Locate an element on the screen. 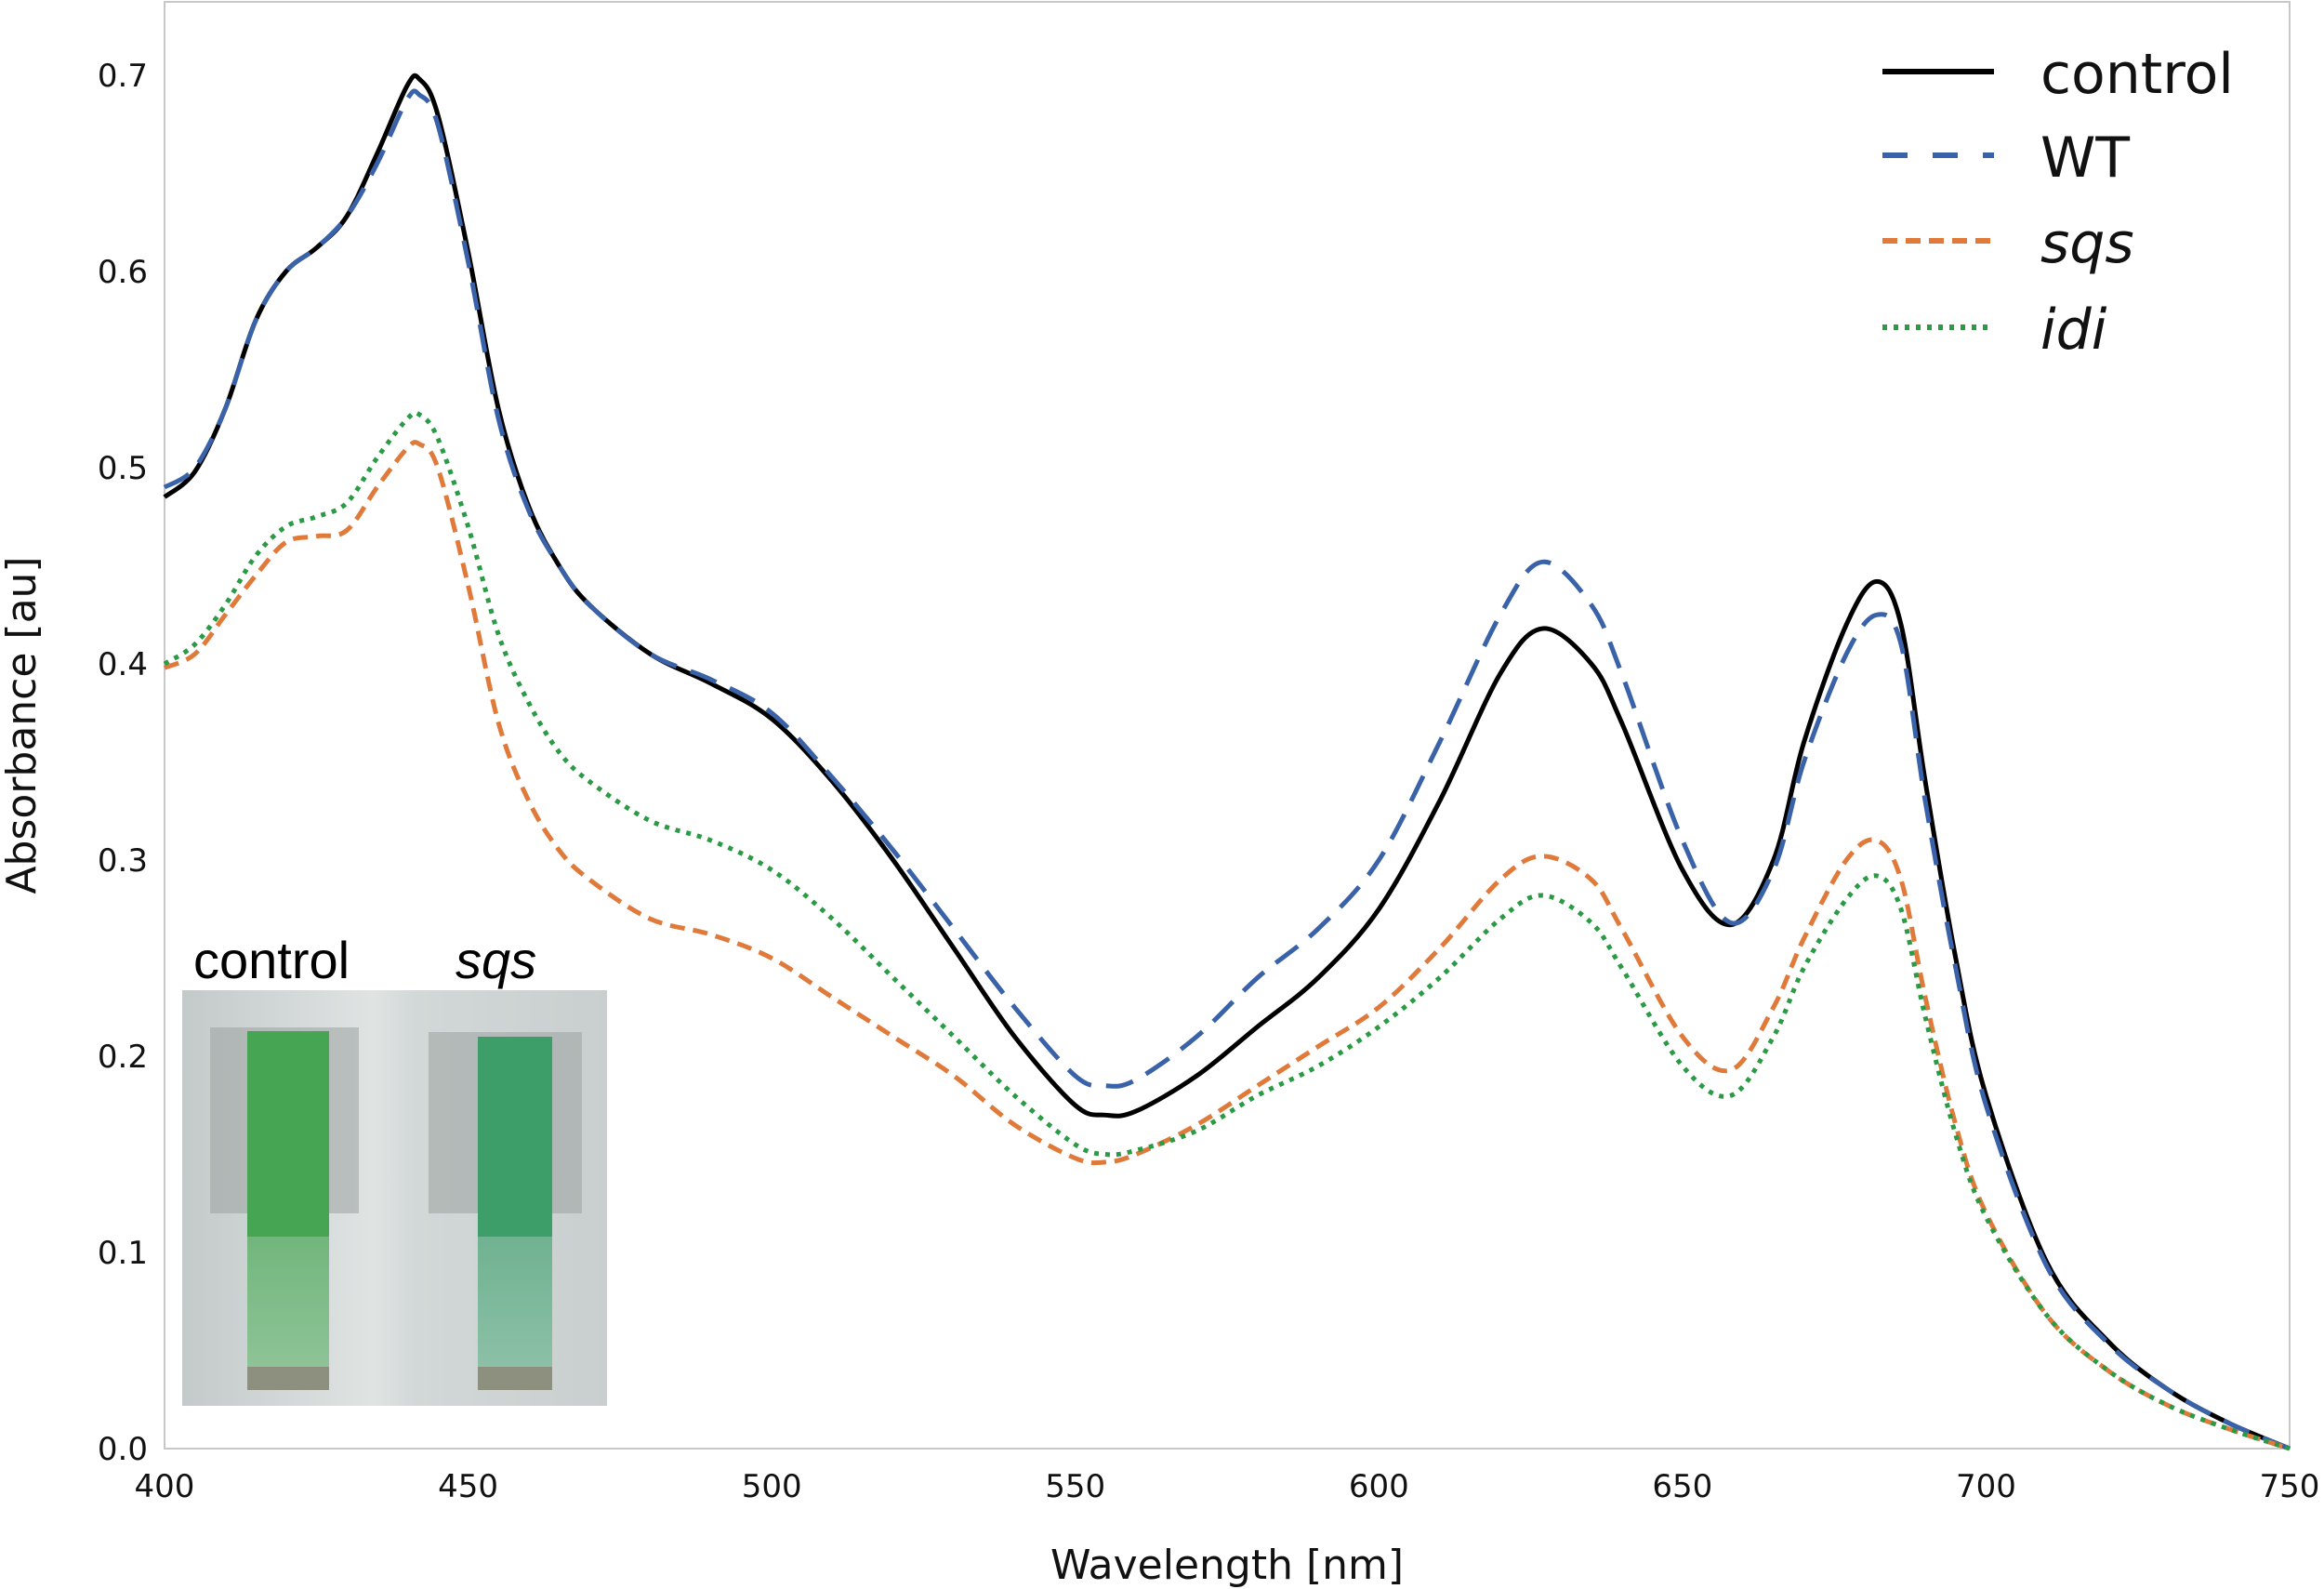  control-cuvette-top is located at coordinates (288, 1135).